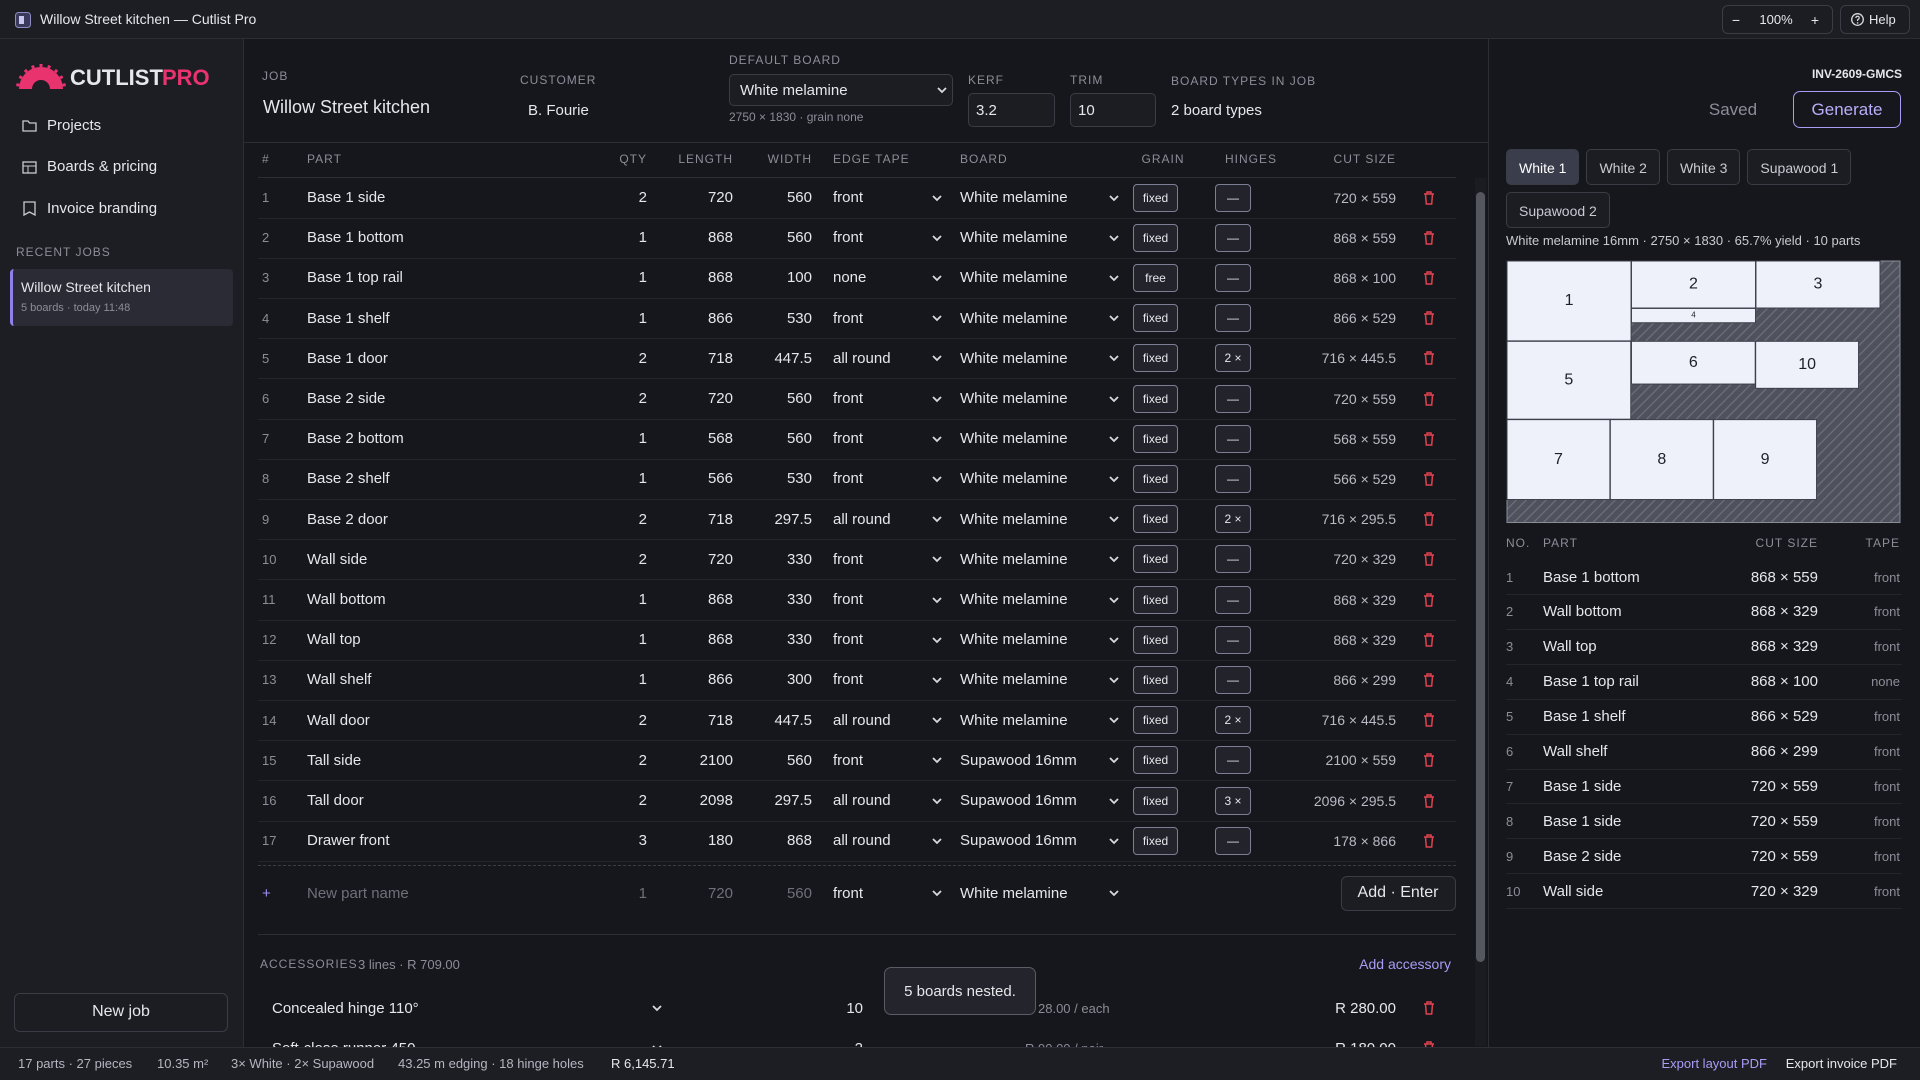  Describe the element at coordinates (345, 1008) in the screenshot. I see `accessory-select: Concealed hinge 110°` at that location.